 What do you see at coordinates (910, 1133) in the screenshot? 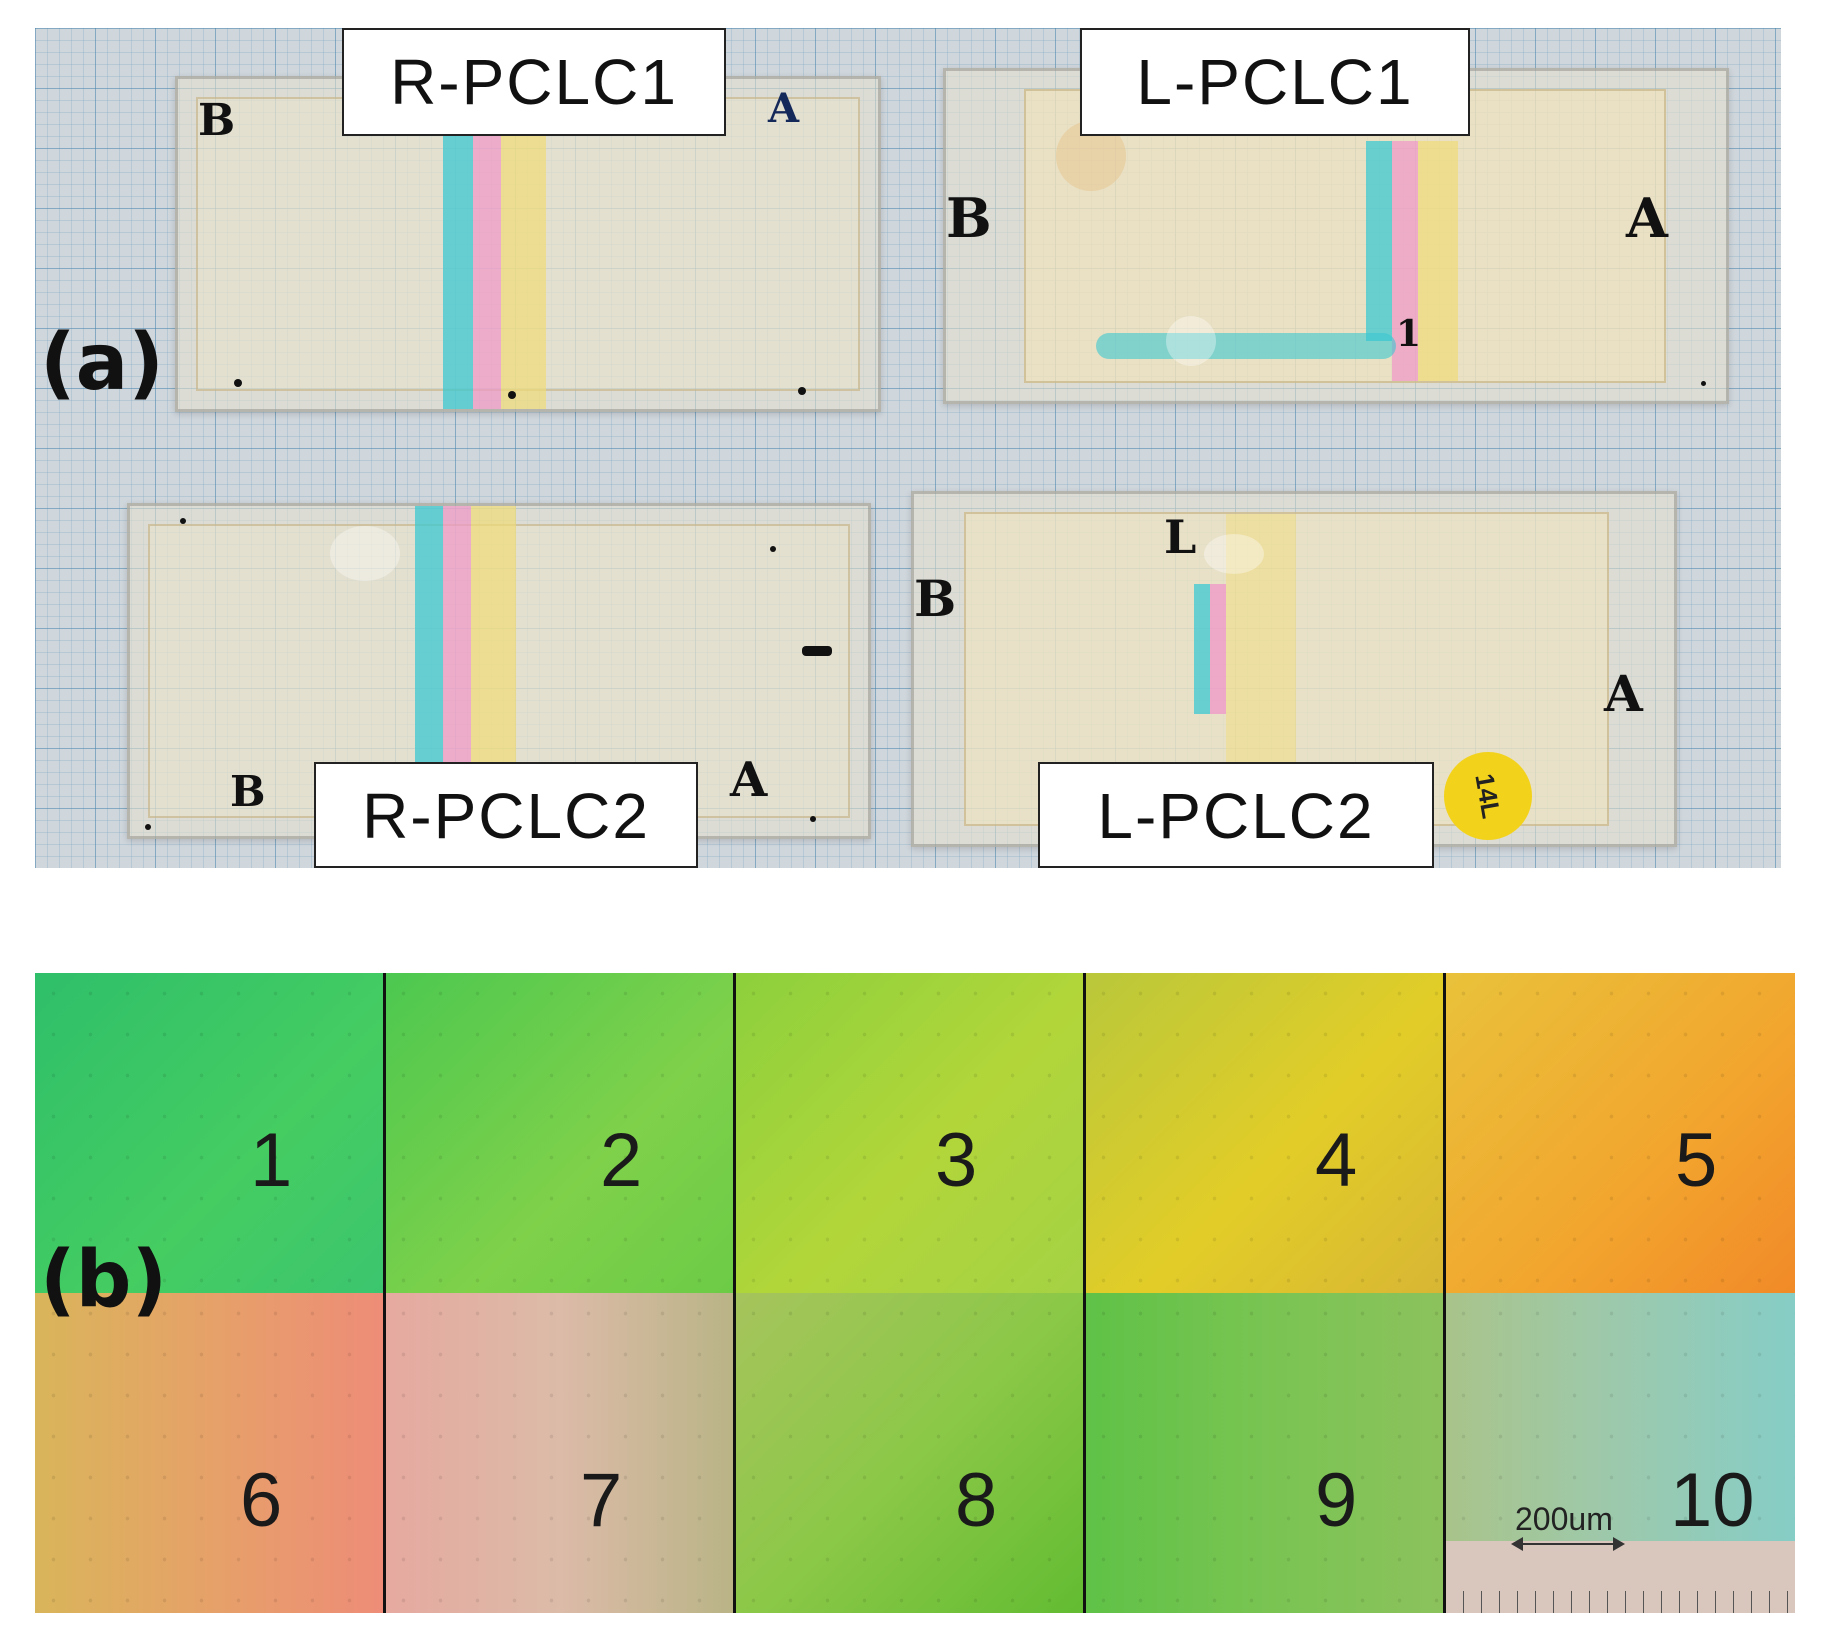
I see `micrograph-tile-3: 3` at bounding box center [910, 1133].